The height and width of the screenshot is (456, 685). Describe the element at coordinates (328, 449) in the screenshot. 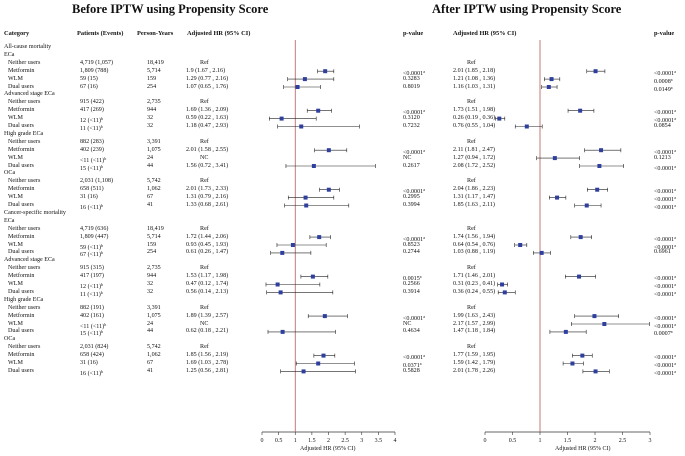

I see `axis-label-before: Adjusted HR (95% CI)` at that location.